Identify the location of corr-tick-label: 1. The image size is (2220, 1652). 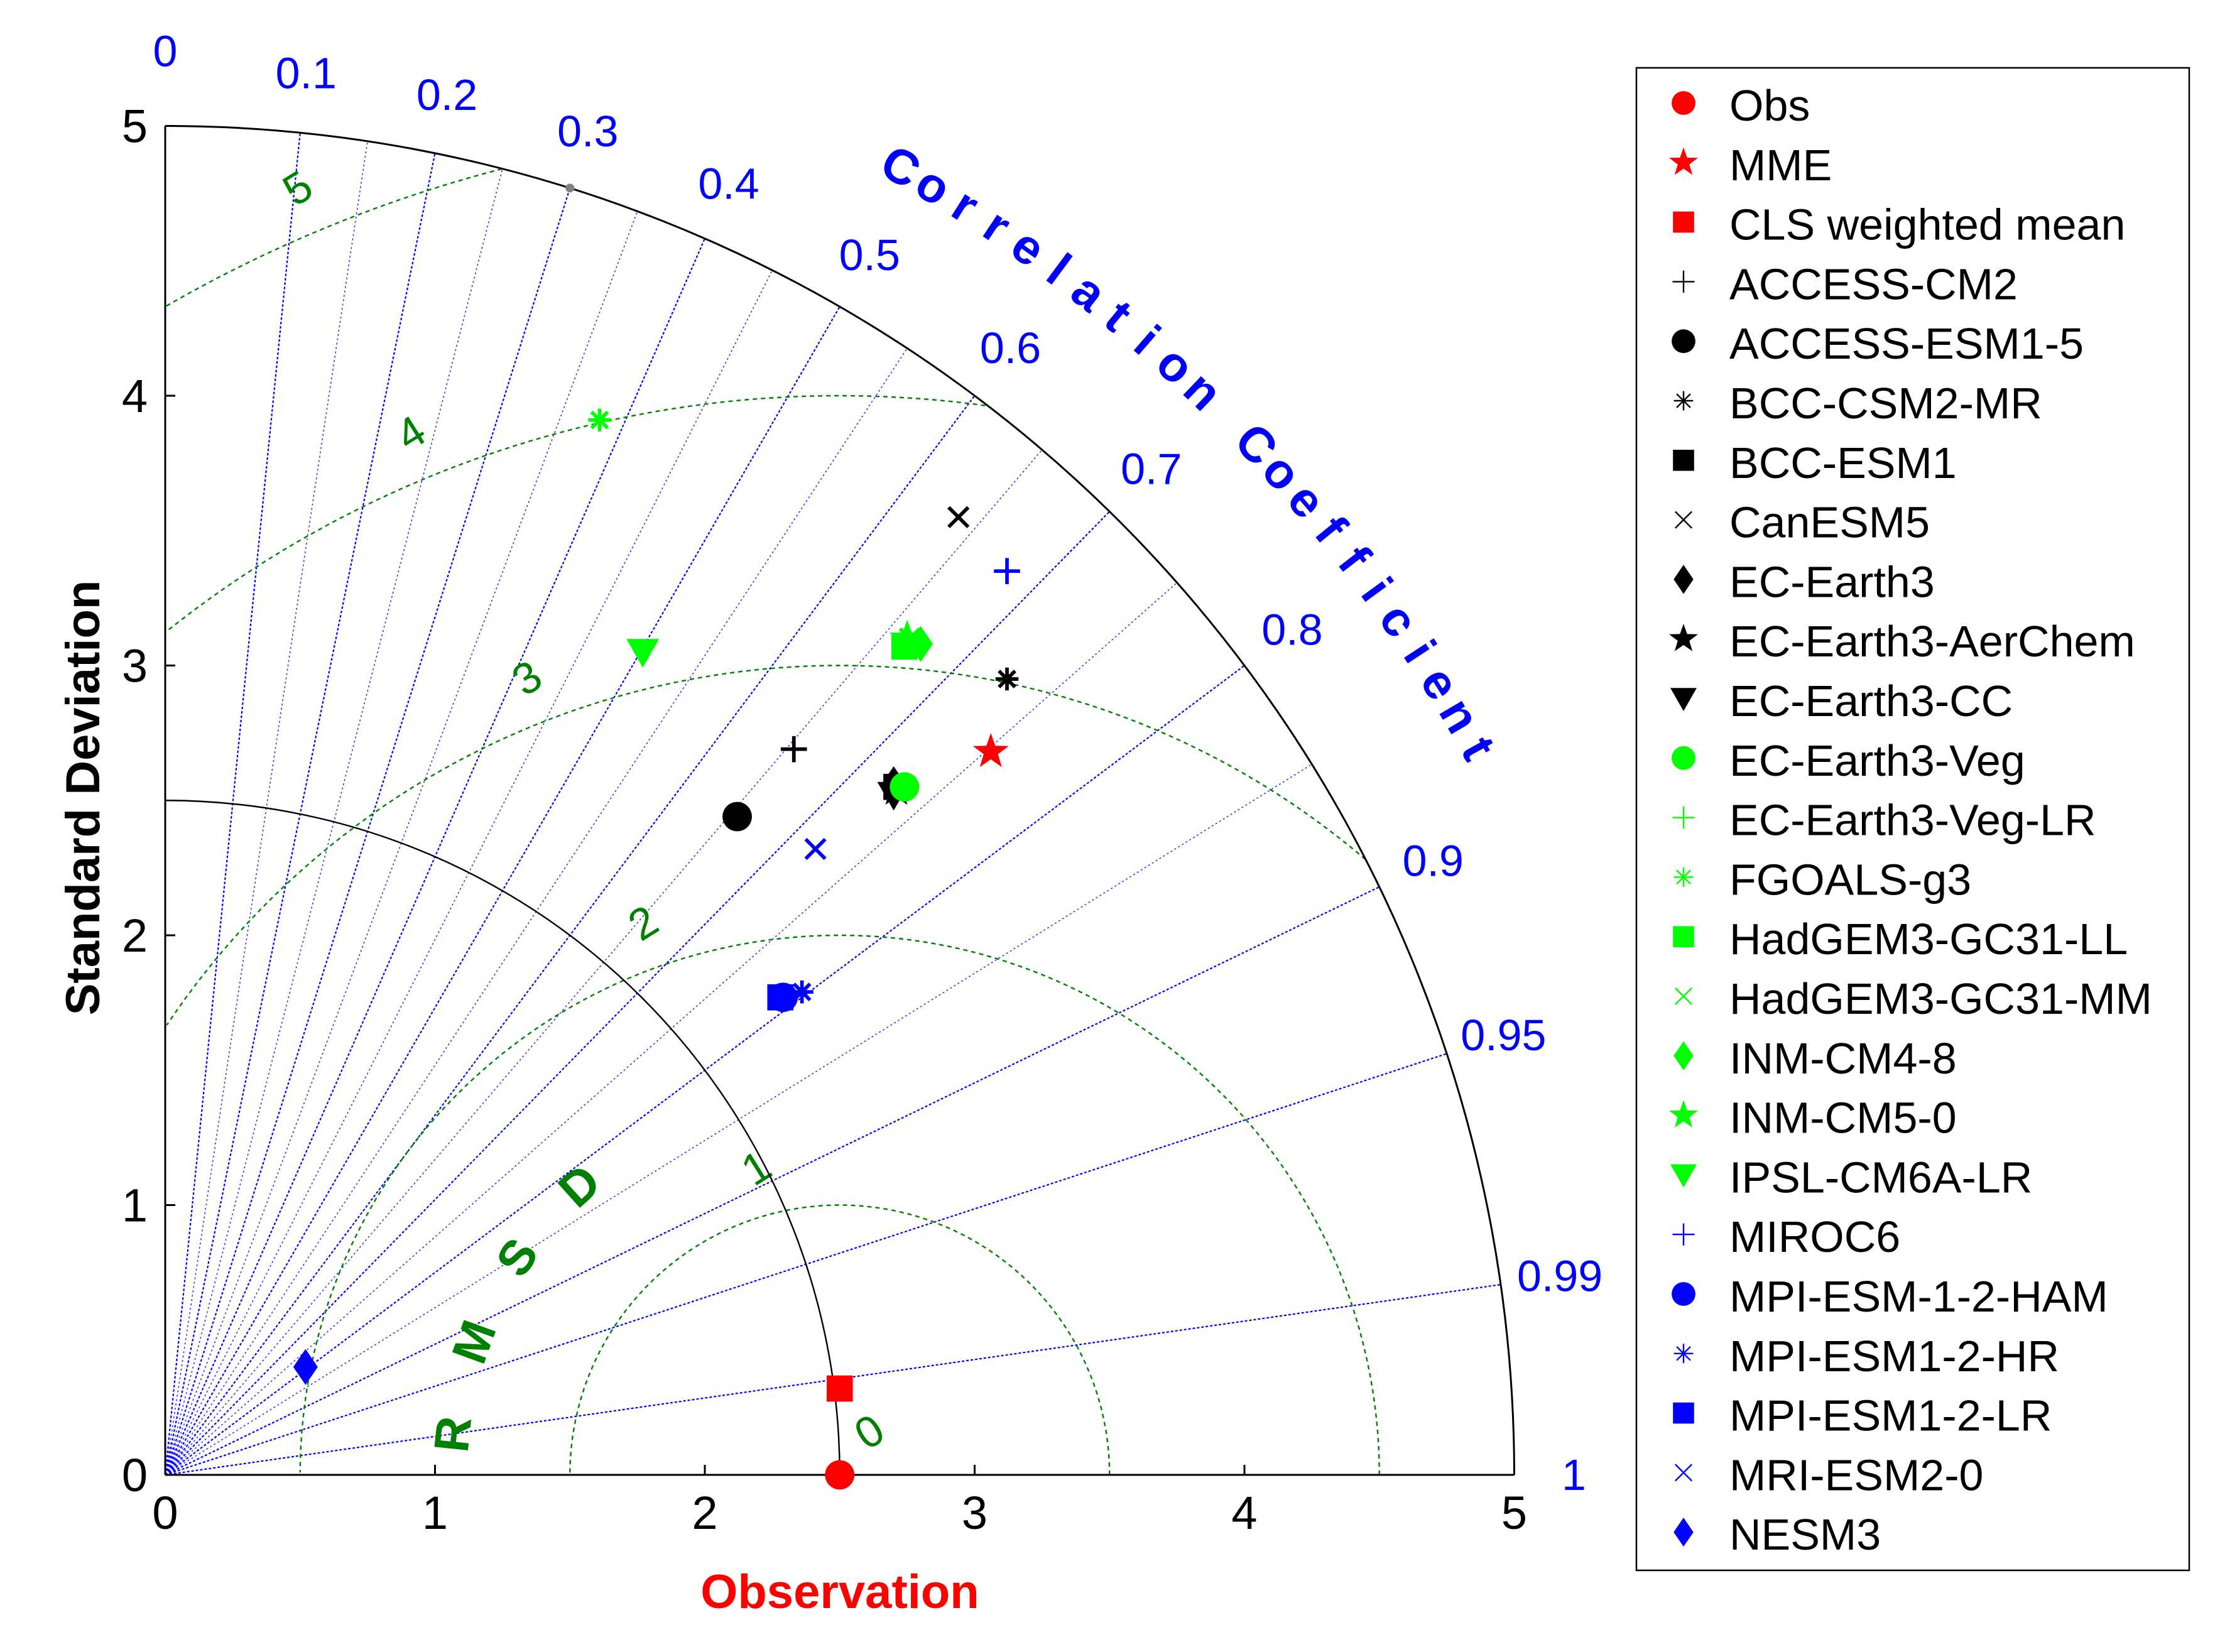
(1574, 1474).